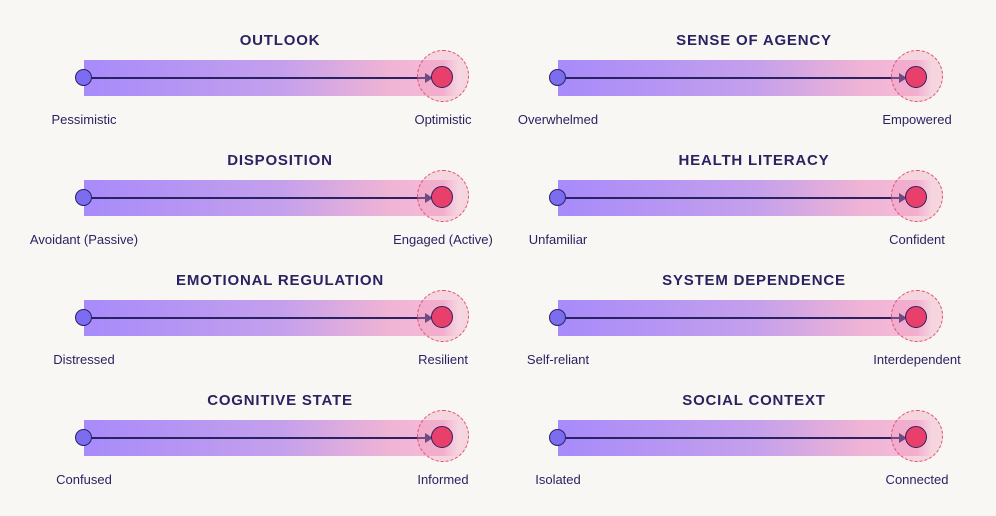 The height and width of the screenshot is (516, 996). I want to click on left-label: Isolated, so click(558, 479).